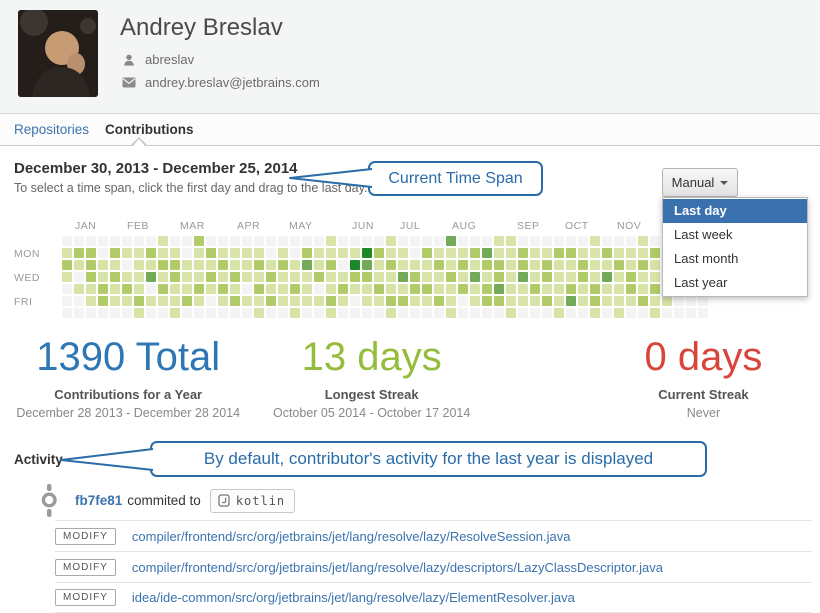 The image size is (820, 613). What do you see at coordinates (252, 500) in the screenshot?
I see `repo-chip: kotlin` at bounding box center [252, 500].